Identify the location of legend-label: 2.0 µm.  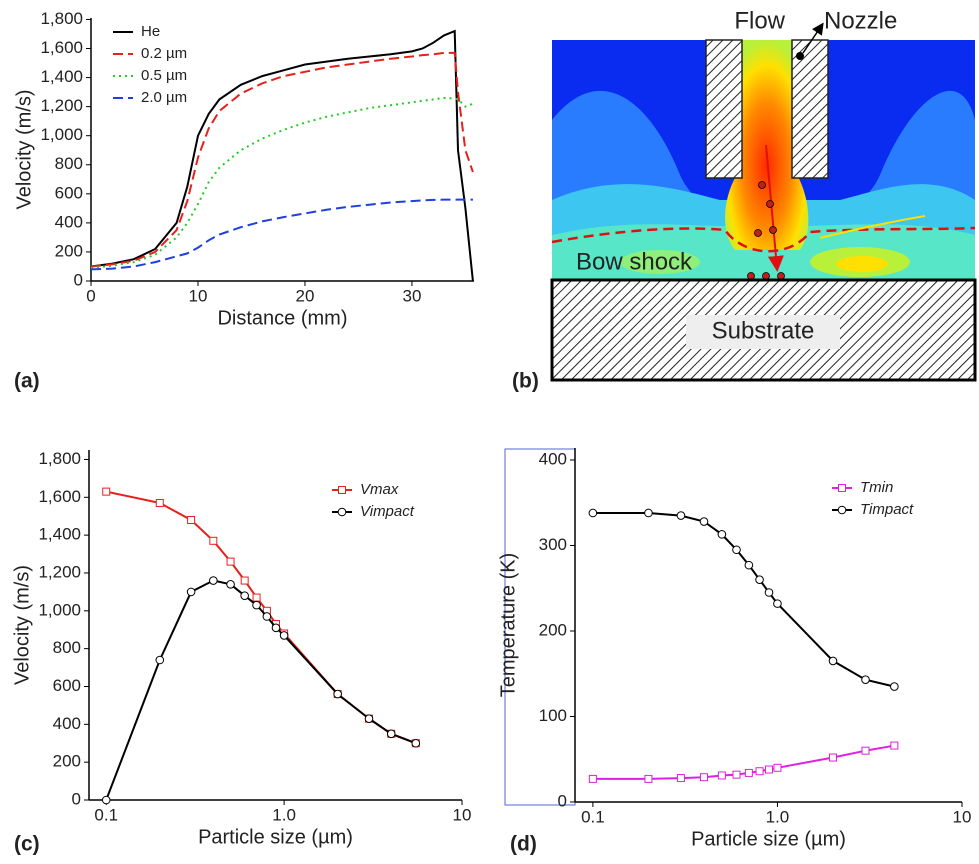
(164, 97).